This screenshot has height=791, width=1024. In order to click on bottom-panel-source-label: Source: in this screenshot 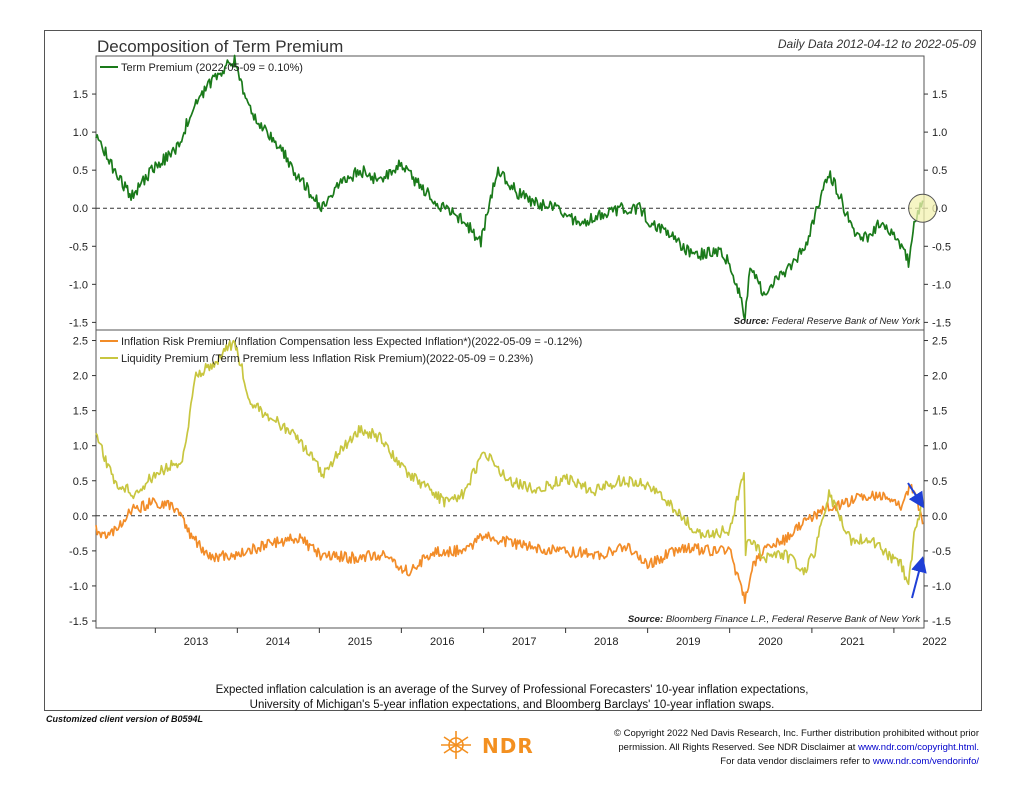, I will do `click(647, 619)`.